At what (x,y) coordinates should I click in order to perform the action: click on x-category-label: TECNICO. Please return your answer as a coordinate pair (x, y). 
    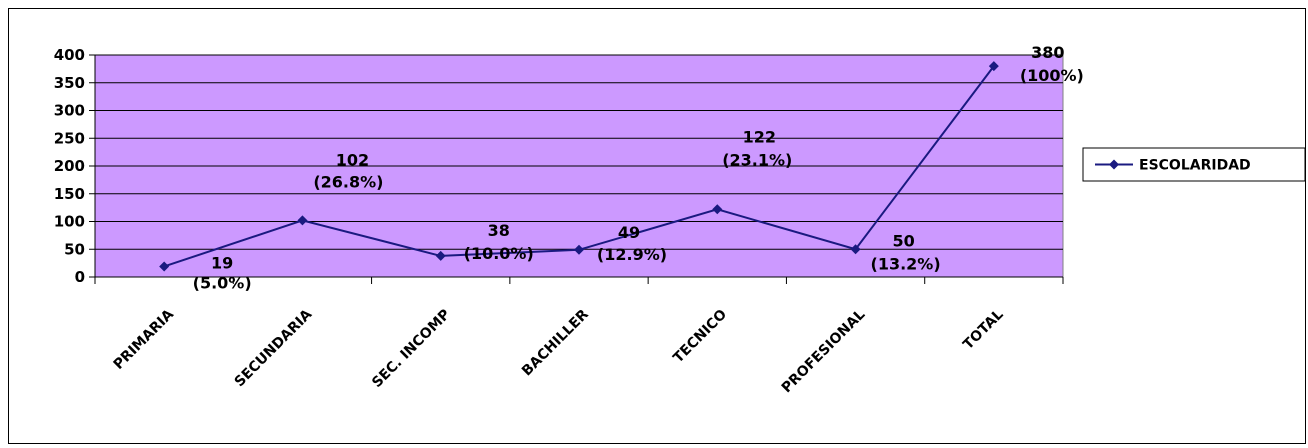
    Looking at the image, I should click on (700, 336).